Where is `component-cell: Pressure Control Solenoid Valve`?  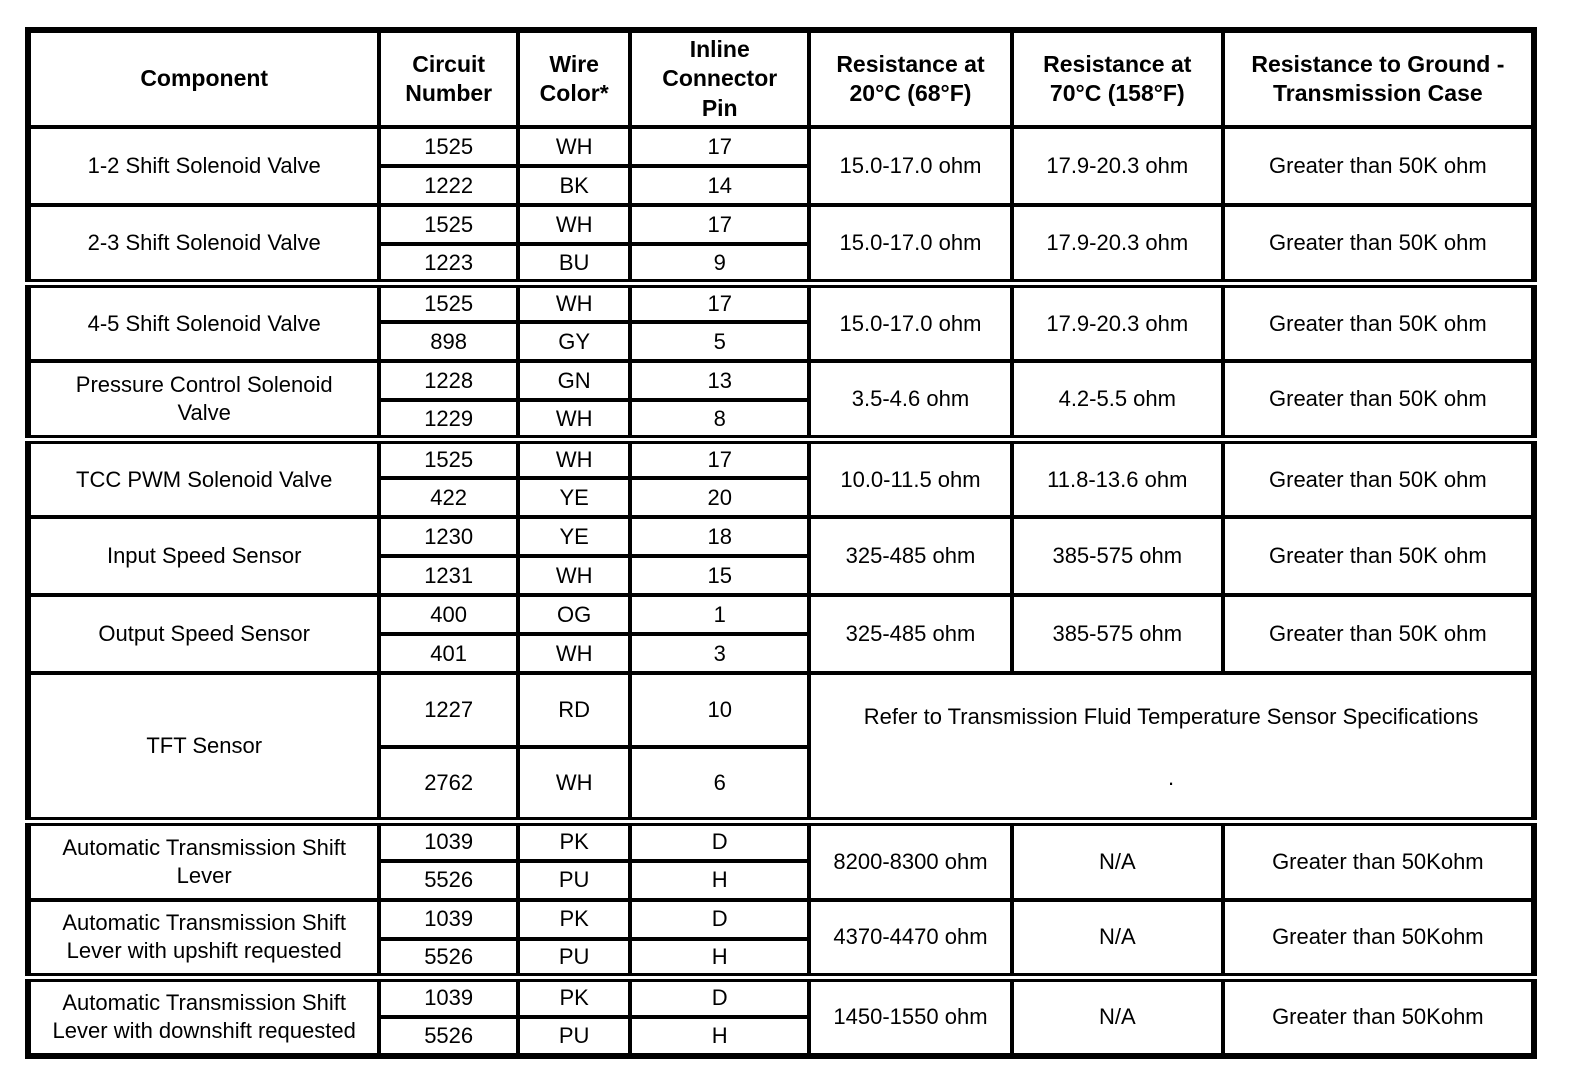
component-cell: Pressure Control Solenoid Valve is located at coordinates (203, 400).